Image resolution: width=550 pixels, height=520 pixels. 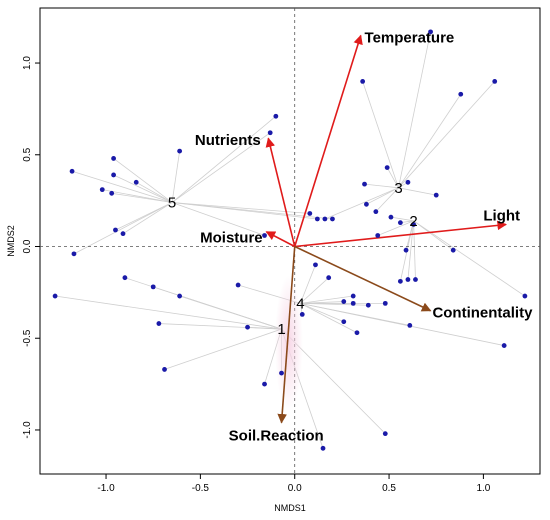 What do you see at coordinates (483, 488) in the screenshot?
I see `x-tick-label: 1.0` at bounding box center [483, 488].